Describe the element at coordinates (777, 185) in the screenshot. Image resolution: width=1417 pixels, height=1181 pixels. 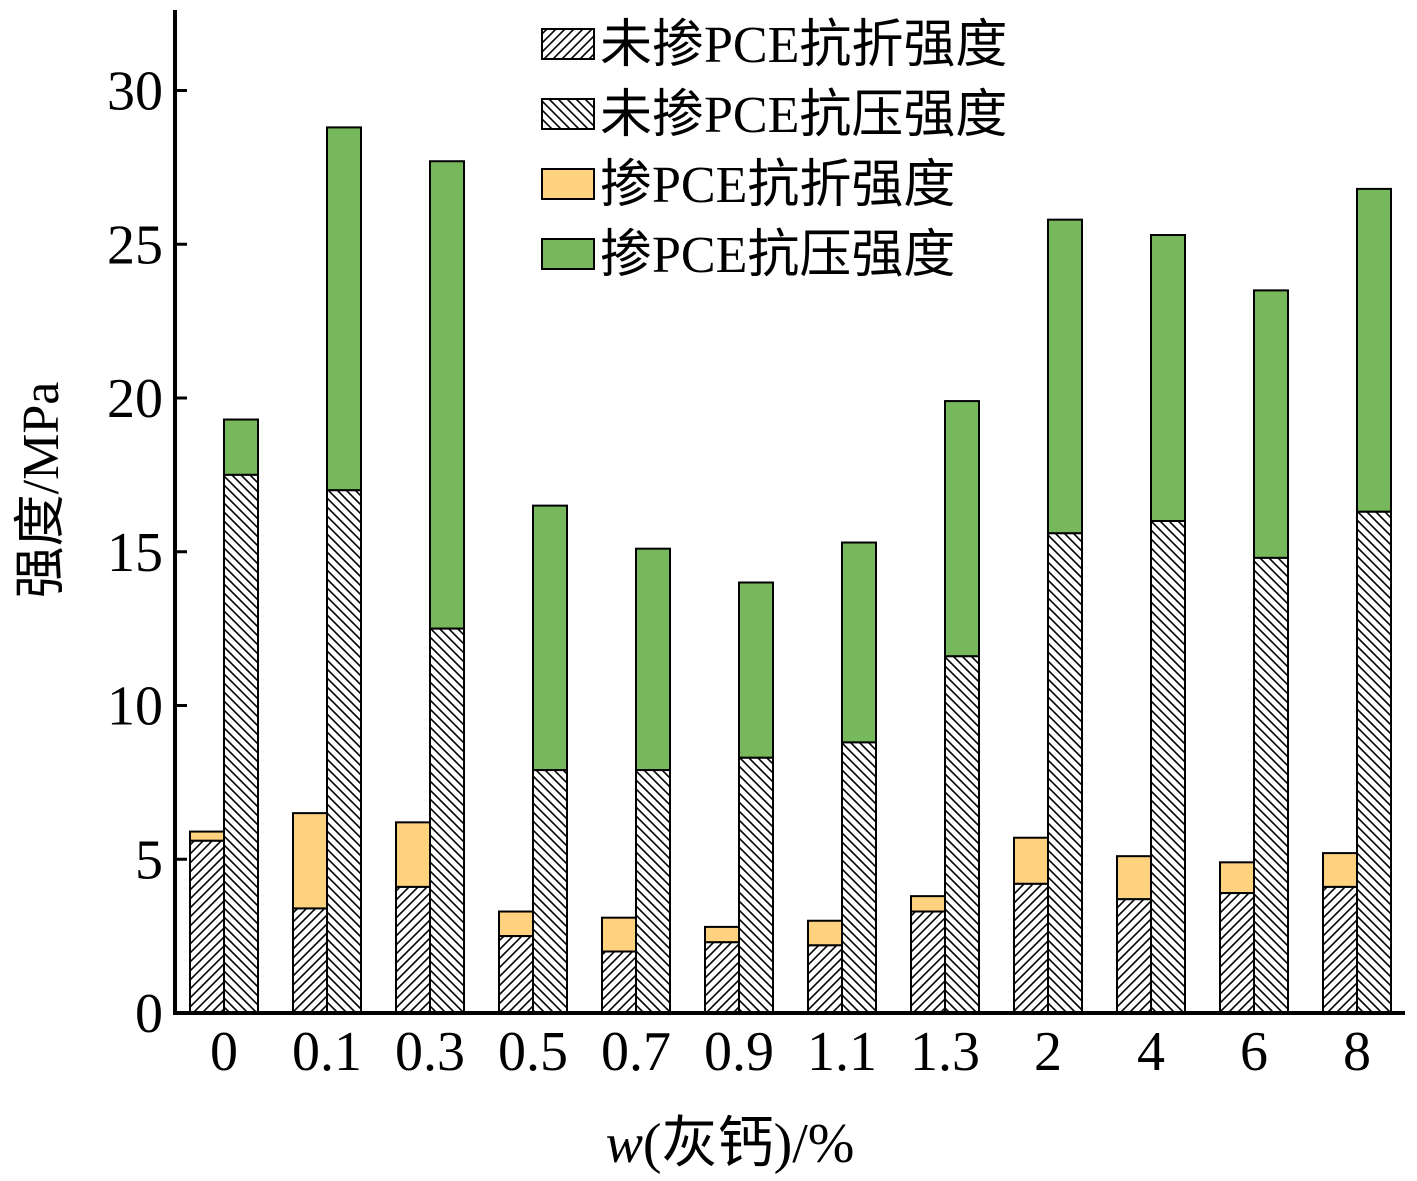
I see `legend-label: 掺PCE抗折强度` at that location.